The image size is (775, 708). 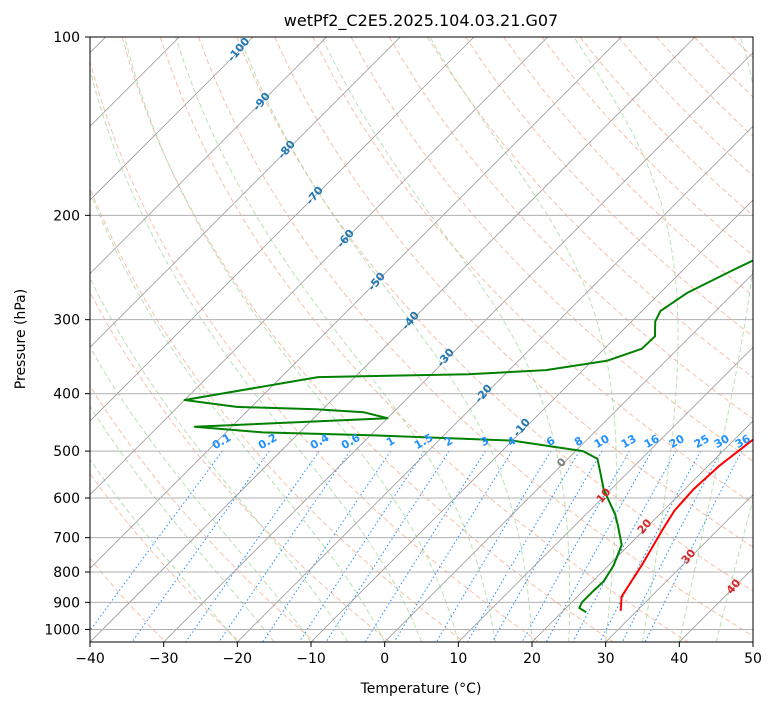 What do you see at coordinates (66, 452) in the screenshot?
I see `y-tick-label: 500` at bounding box center [66, 452].